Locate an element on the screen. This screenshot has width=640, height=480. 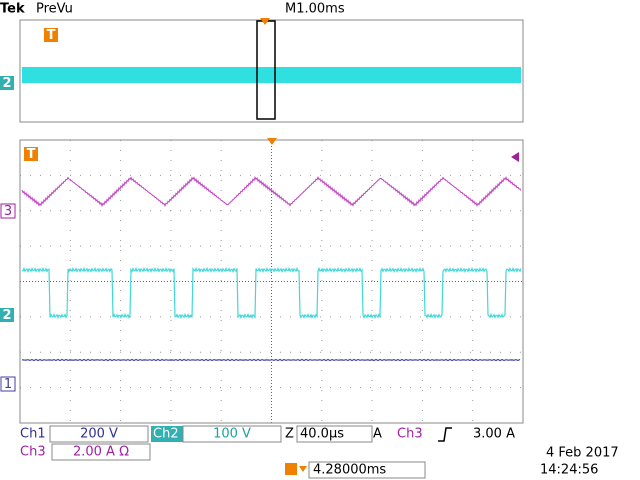
time: 14:24:56 is located at coordinates (569, 470).